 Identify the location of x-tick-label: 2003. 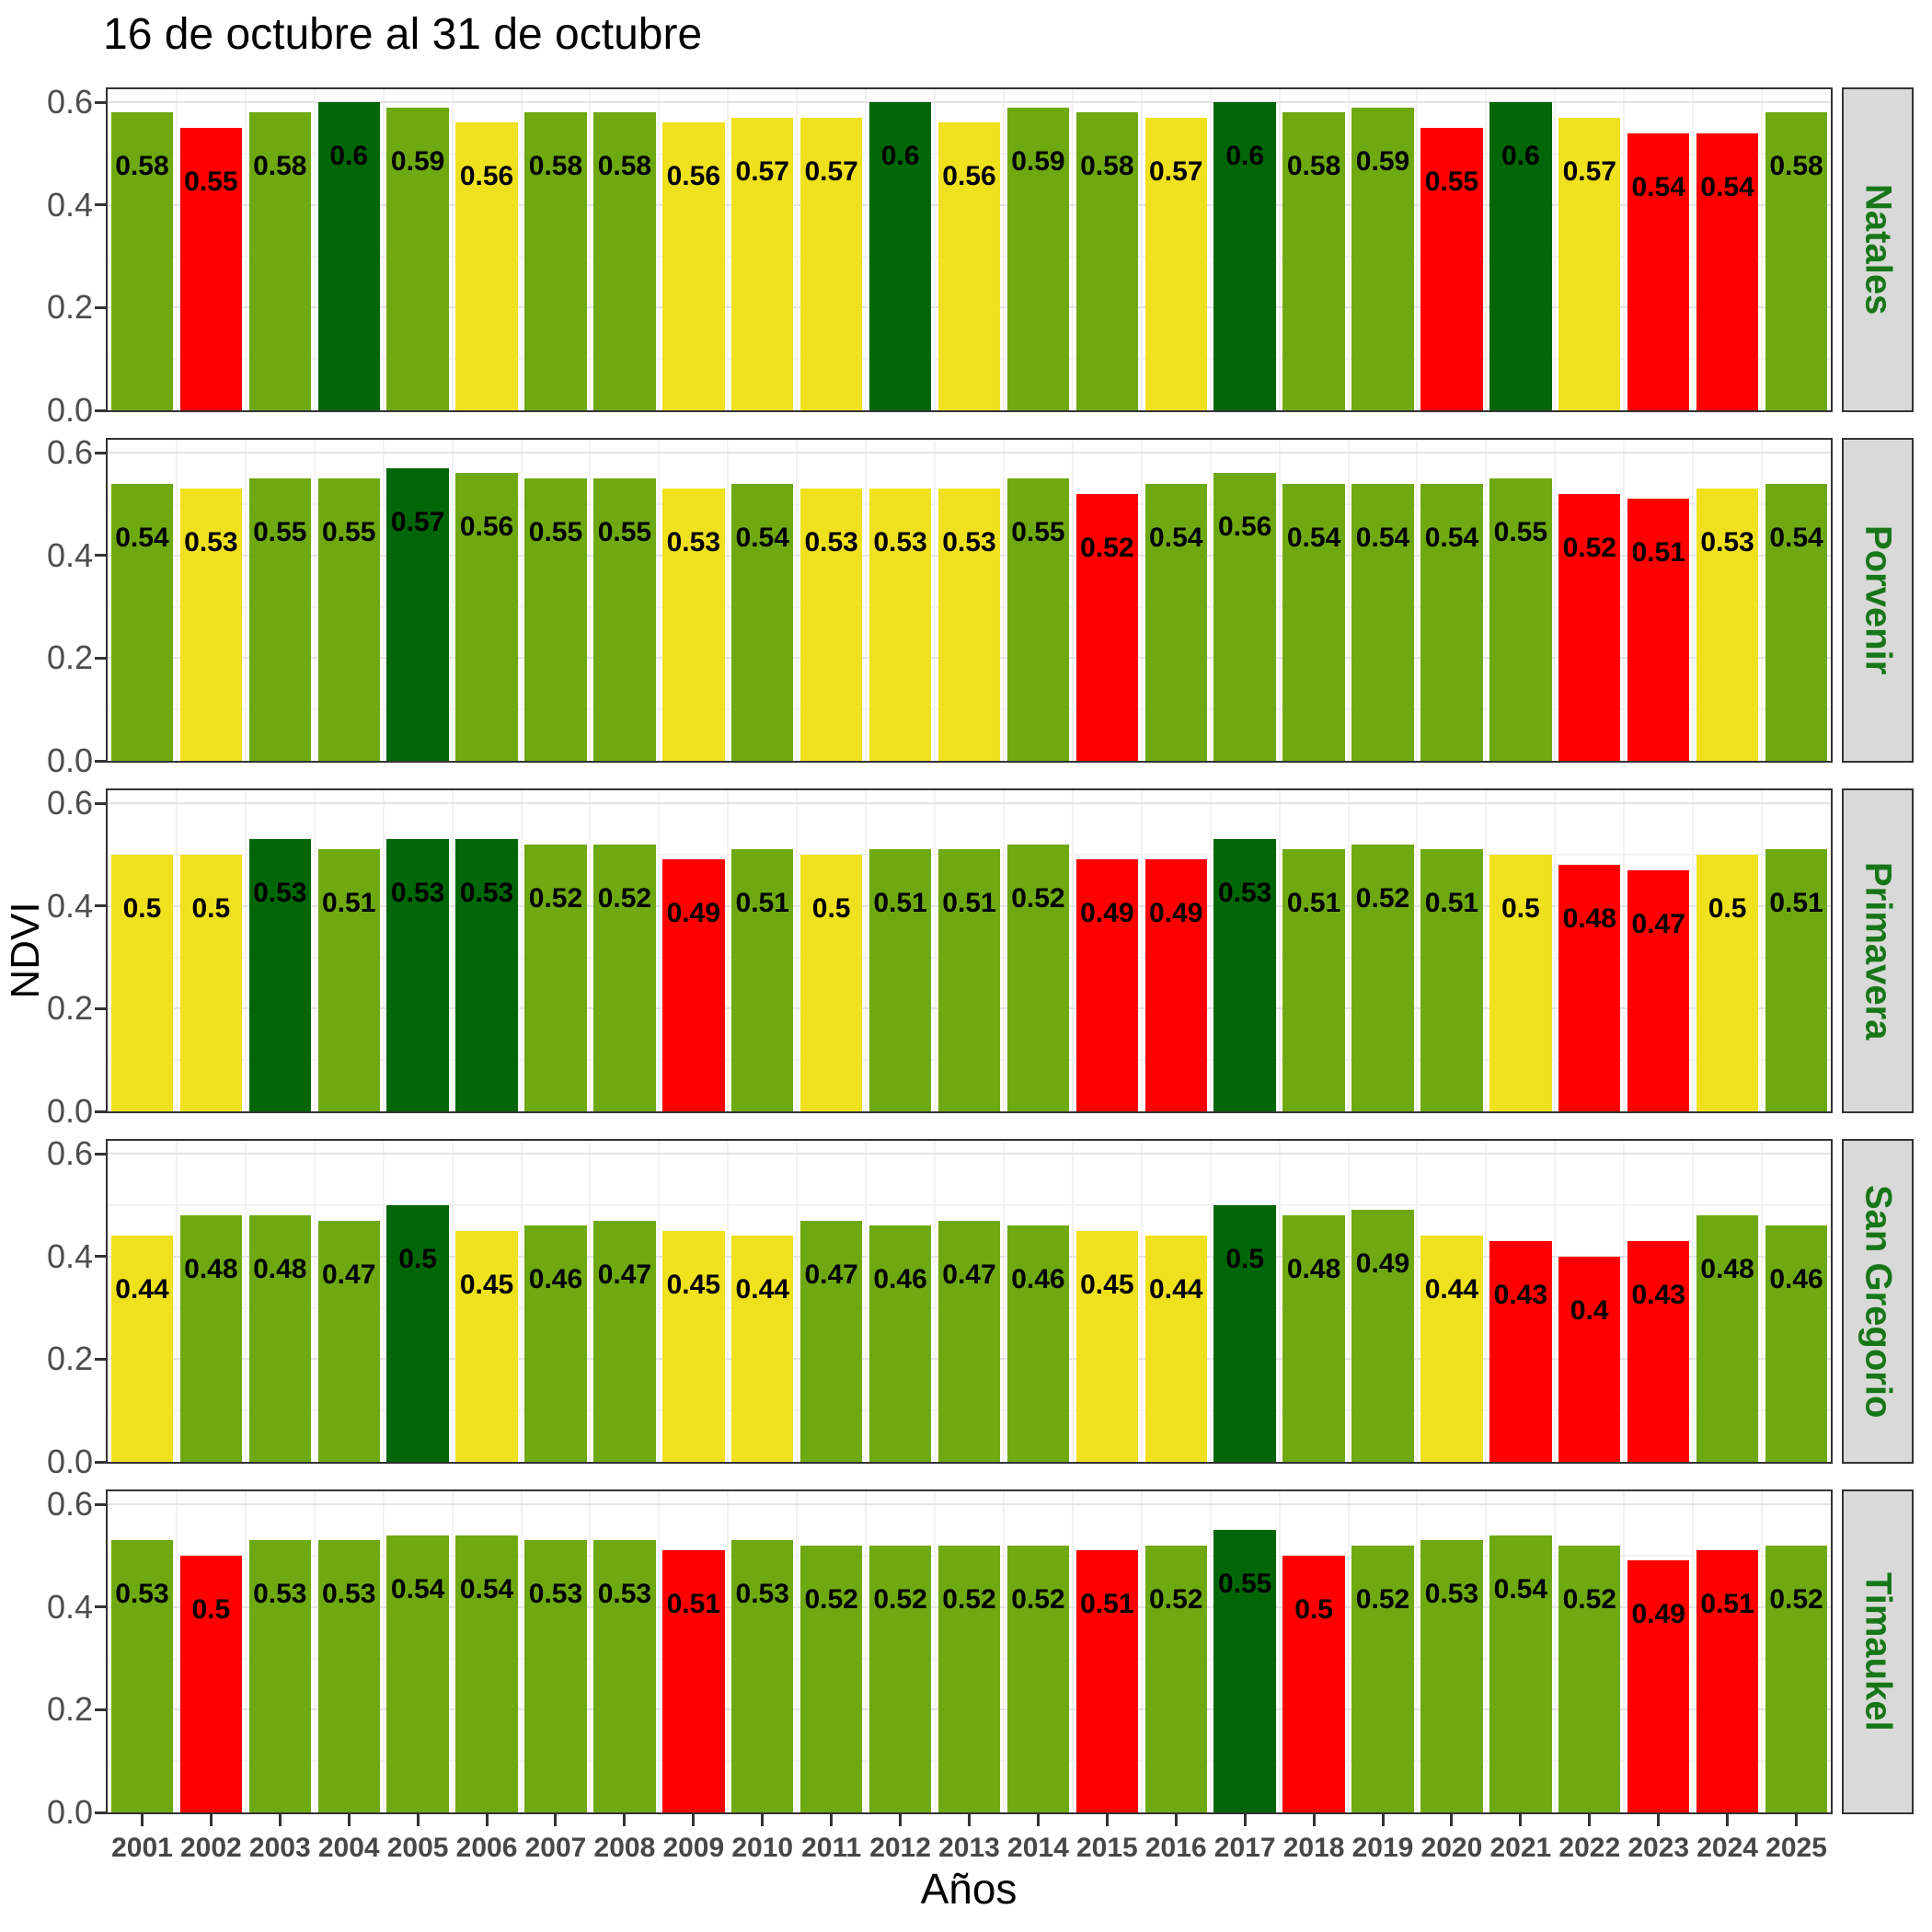
(279, 1848).